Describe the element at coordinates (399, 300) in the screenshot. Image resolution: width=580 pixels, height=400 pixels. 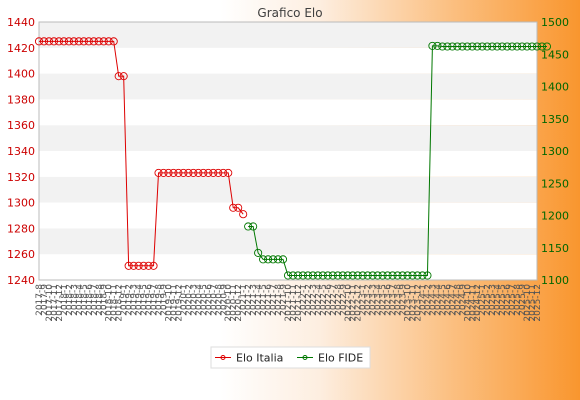
I see `x-tick-label: 2023-8` at that location.